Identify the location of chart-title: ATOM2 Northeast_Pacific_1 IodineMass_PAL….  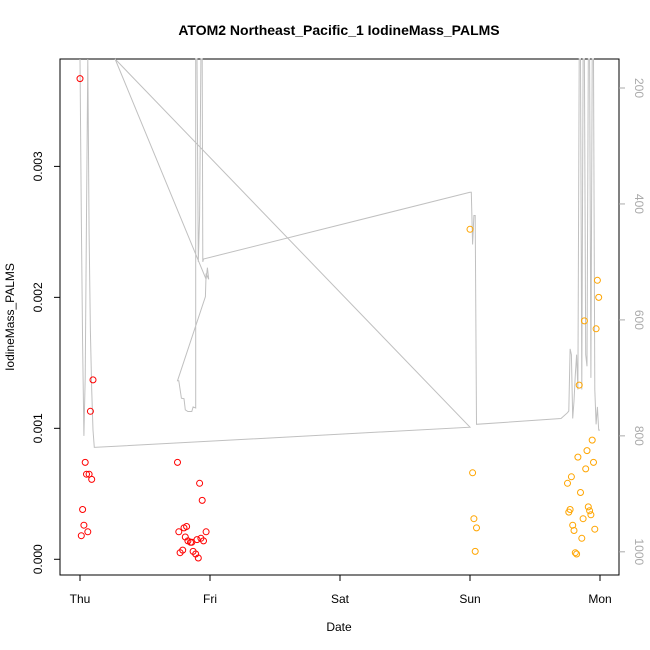
(338, 30).